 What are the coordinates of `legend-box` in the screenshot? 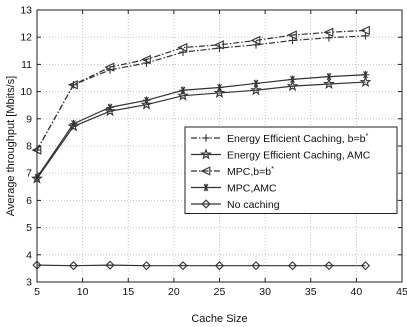 It's located at (291, 170).